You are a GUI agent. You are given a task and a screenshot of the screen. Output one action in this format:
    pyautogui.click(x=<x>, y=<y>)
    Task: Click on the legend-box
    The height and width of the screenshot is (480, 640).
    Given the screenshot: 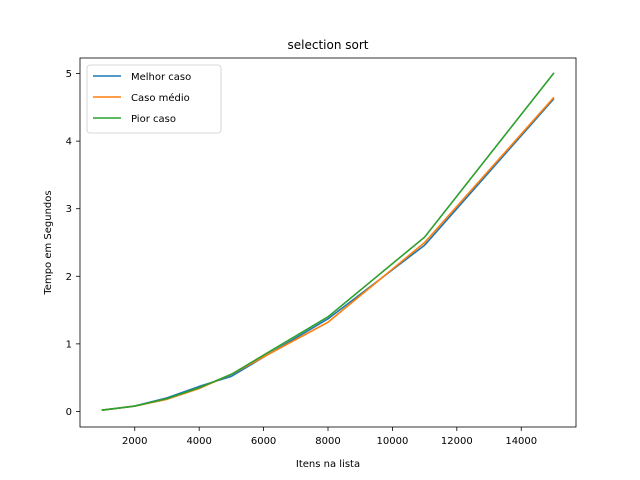 What is the action you would take?
    pyautogui.click(x=154, y=99)
    